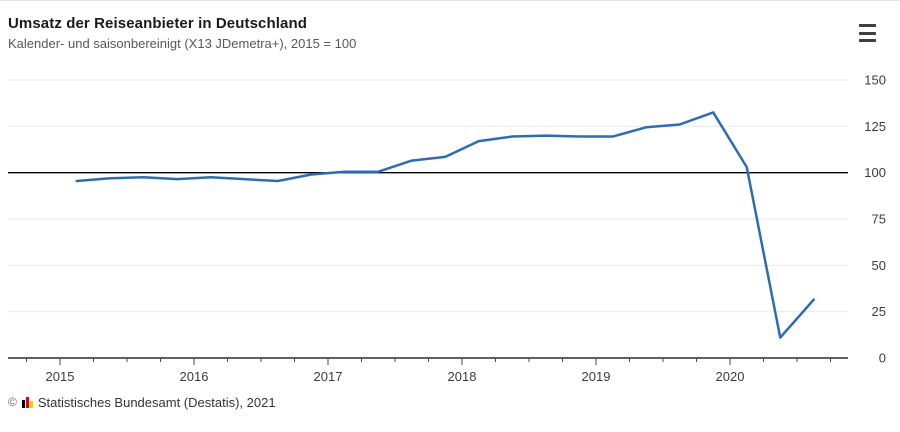  What do you see at coordinates (875, 126) in the screenshot?
I see `y-axis-label: 125` at bounding box center [875, 126].